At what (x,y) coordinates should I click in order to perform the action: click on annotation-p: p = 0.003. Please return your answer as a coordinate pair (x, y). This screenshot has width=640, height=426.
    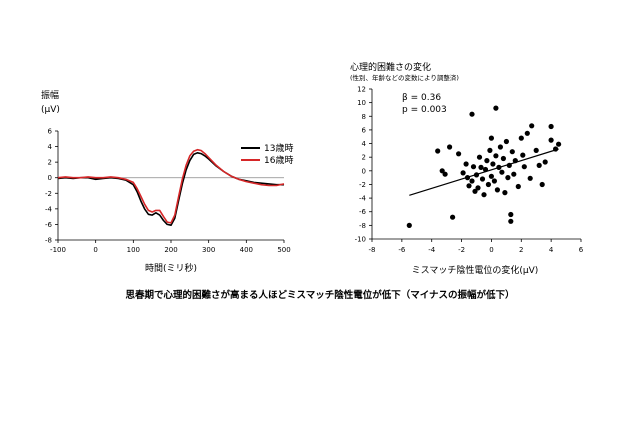
    Looking at the image, I should click on (424, 110).